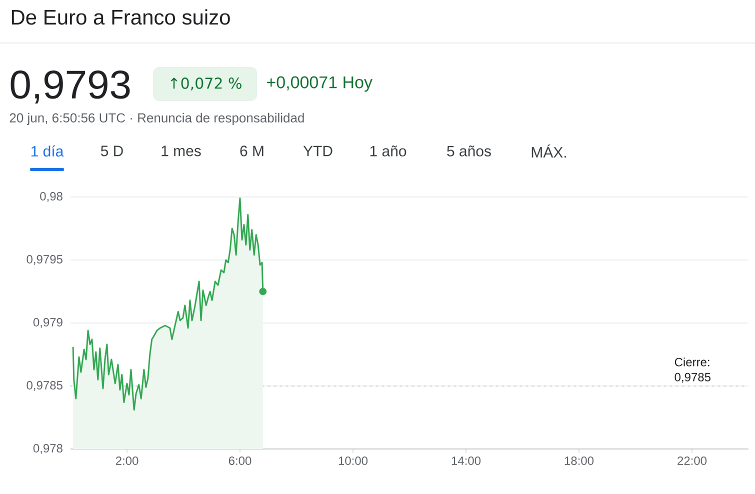  I want to click on text: 1 año, so click(388, 151).